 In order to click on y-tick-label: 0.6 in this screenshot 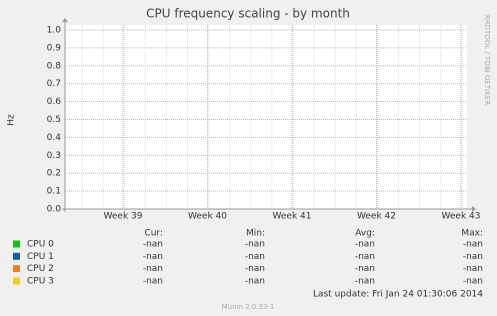, I will do `click(54, 102)`.